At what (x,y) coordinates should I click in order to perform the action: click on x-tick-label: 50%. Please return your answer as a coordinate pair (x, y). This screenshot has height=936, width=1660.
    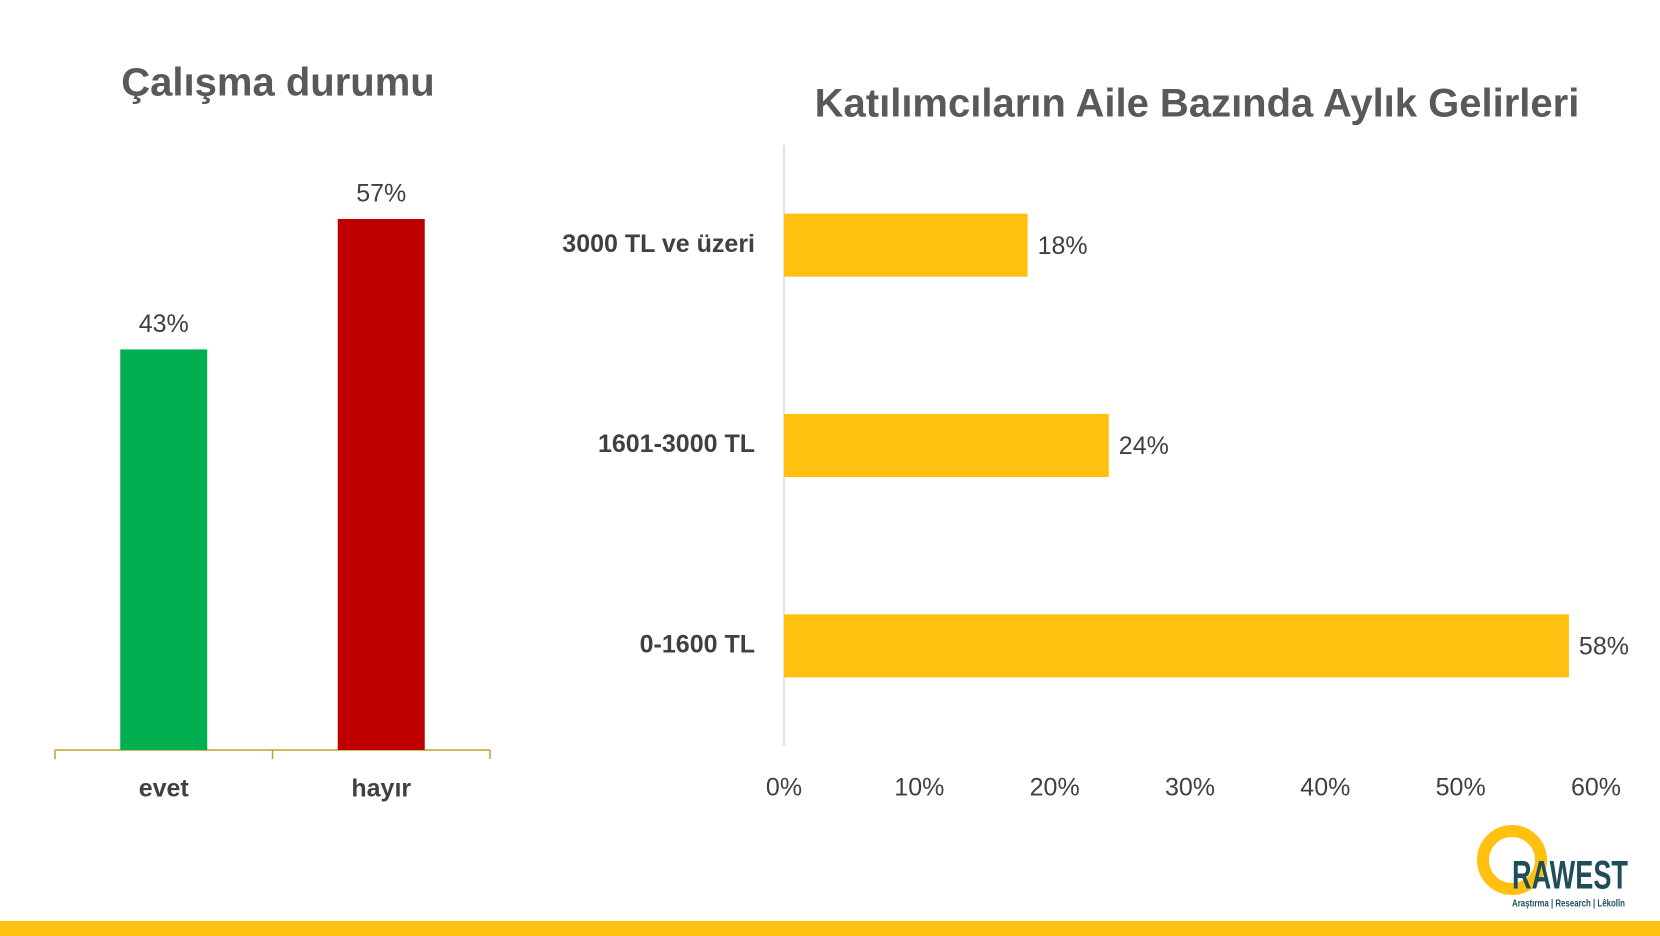
    Looking at the image, I should click on (1461, 788).